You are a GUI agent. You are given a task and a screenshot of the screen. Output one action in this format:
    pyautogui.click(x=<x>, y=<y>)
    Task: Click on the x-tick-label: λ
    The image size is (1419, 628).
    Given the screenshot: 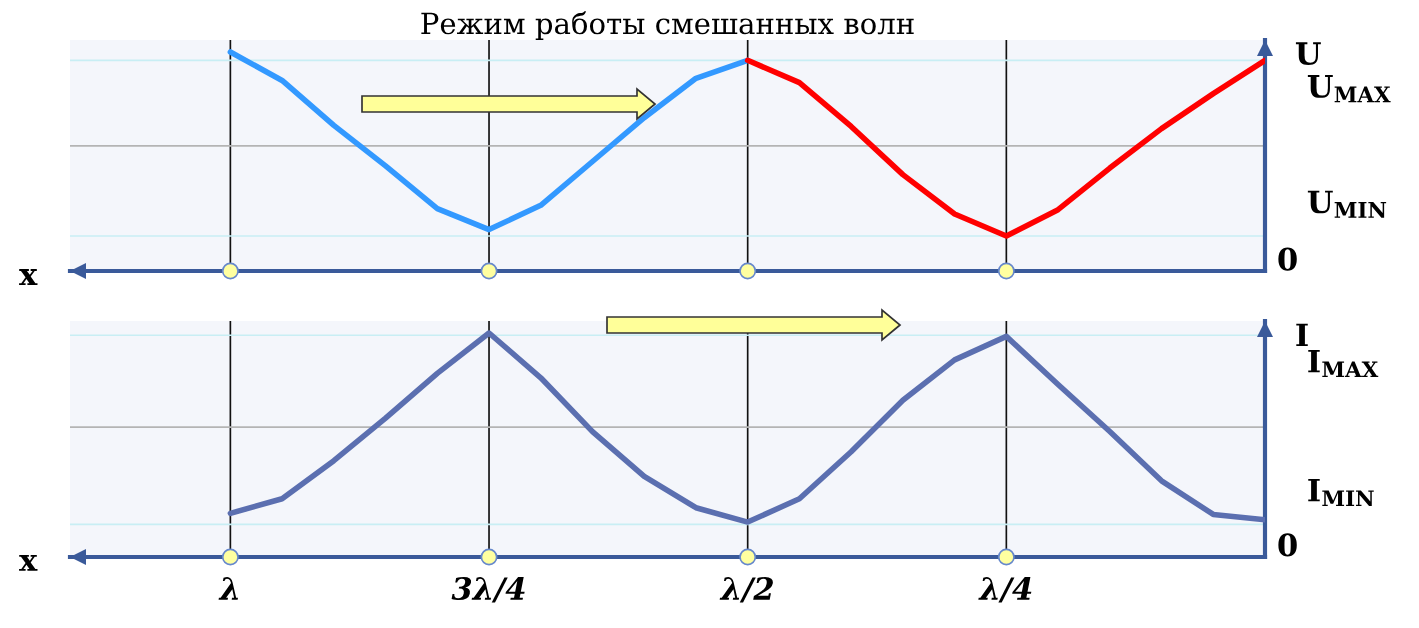 What is the action you would take?
    pyautogui.click(x=228, y=588)
    